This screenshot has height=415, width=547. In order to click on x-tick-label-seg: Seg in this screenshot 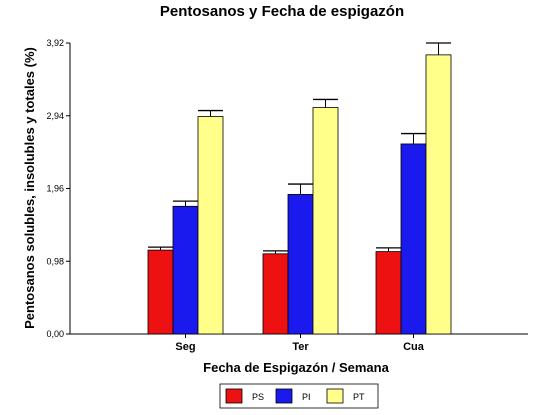, I will do `click(185, 347)`.